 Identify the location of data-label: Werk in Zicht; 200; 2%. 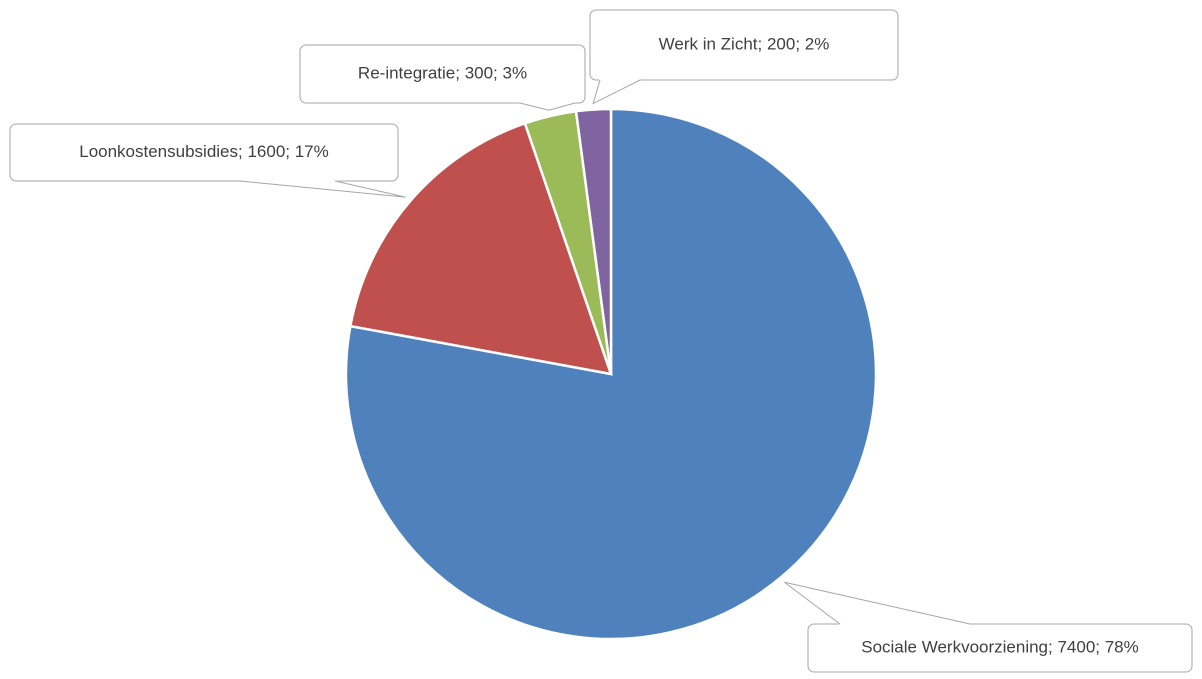
(744, 43).